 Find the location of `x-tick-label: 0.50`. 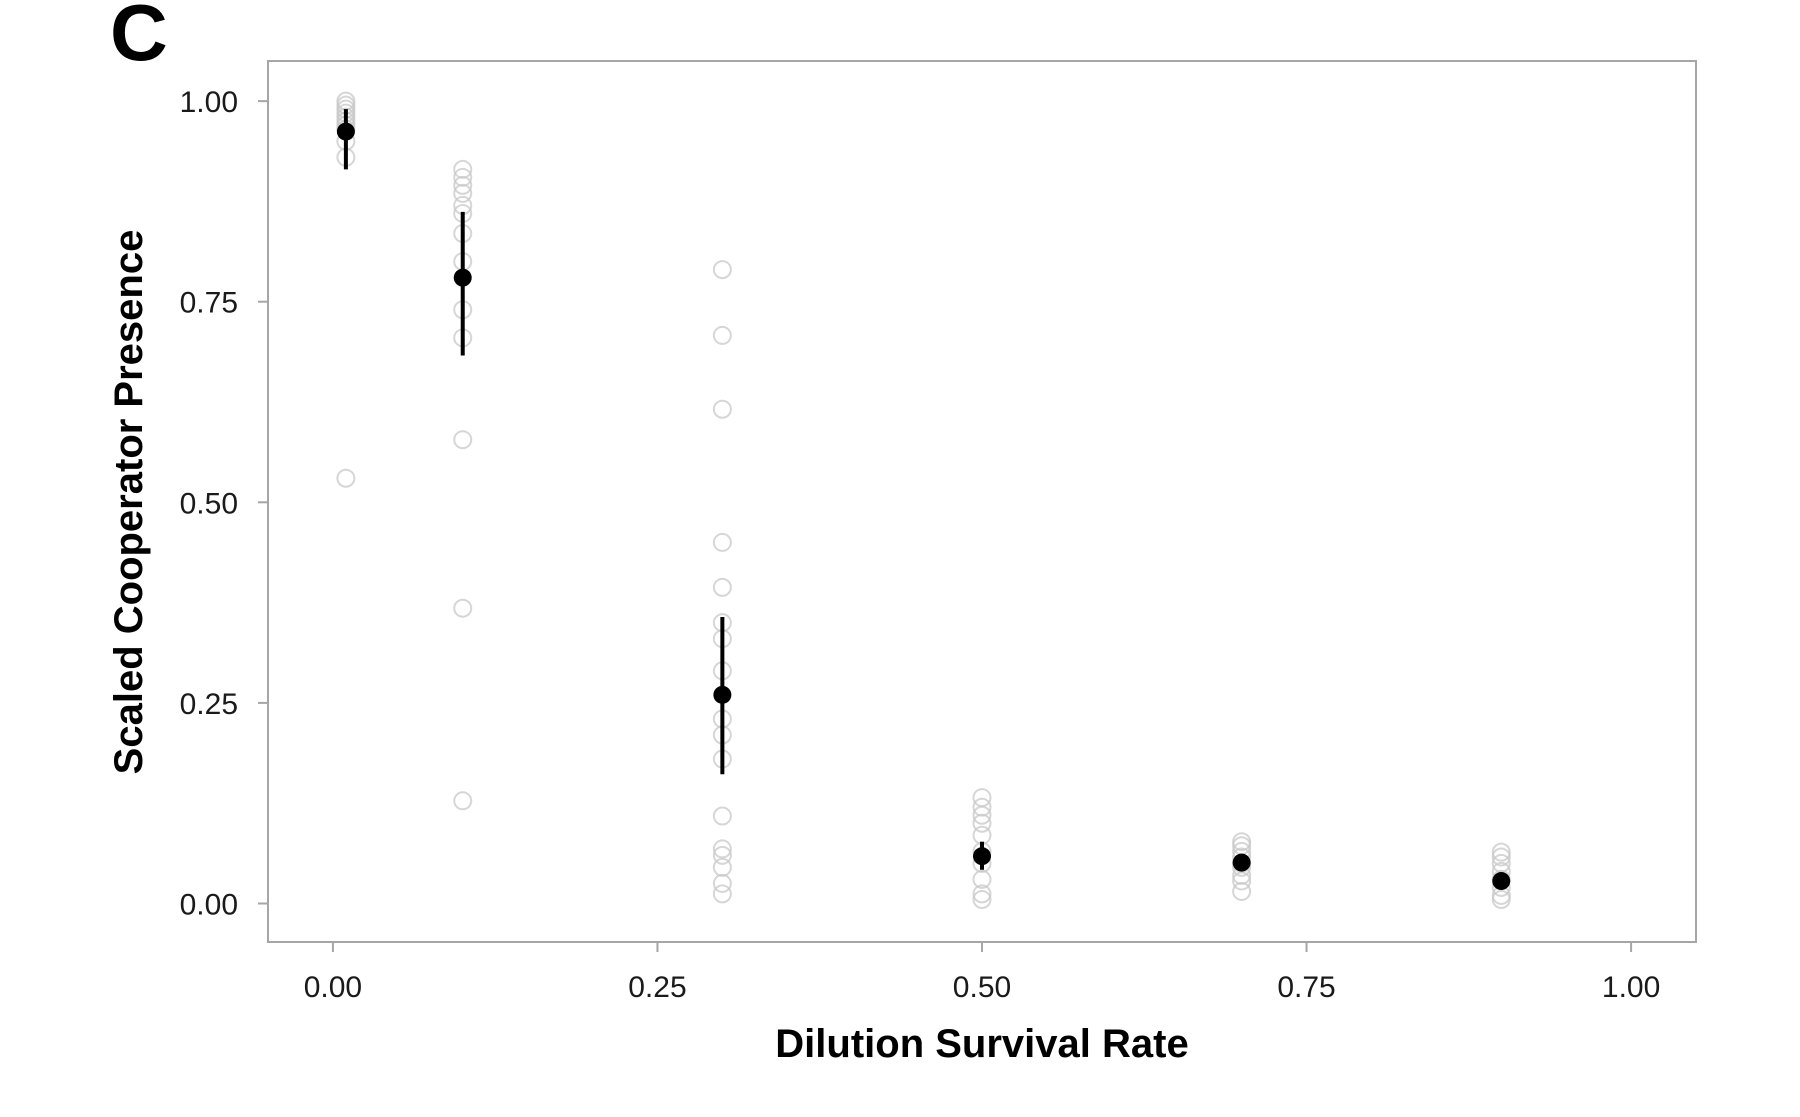

x-tick-label: 0.50 is located at coordinates (982, 987).